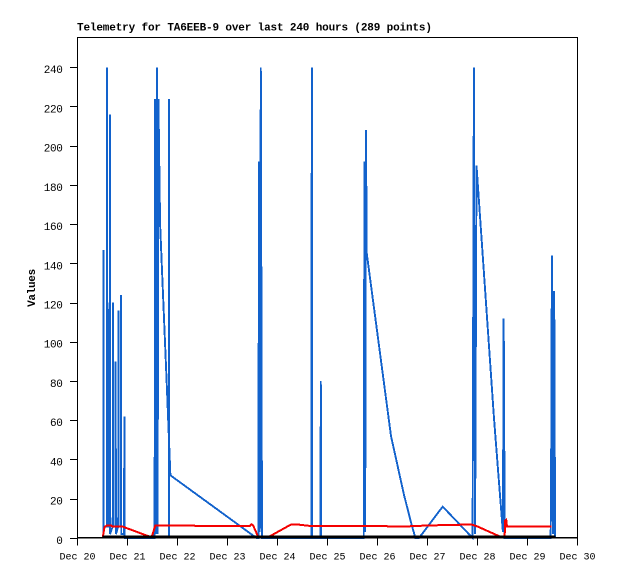  I want to click on svg-text: Dec 20, so click(77, 558).